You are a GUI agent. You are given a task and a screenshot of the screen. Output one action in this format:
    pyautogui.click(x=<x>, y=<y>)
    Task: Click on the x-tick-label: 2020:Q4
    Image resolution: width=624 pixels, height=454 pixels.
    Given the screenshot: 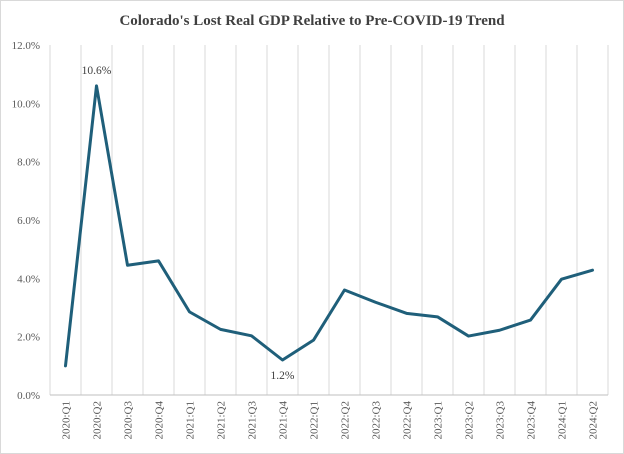 What is the action you would take?
    pyautogui.click(x=160, y=420)
    